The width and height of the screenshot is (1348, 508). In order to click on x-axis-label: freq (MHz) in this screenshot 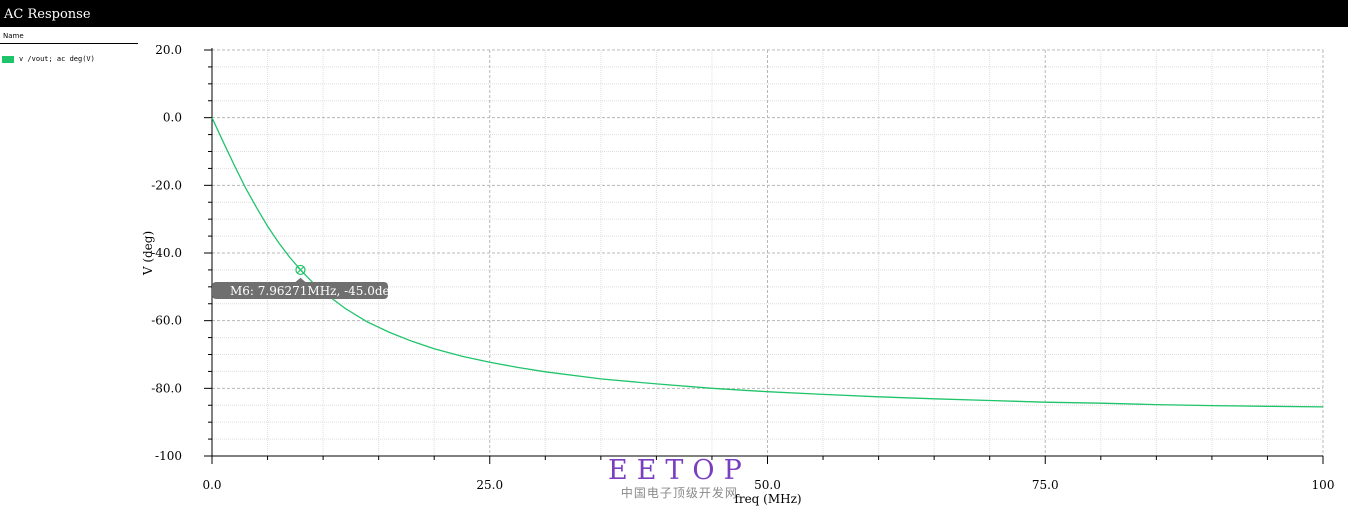, I will do `click(767, 499)`.